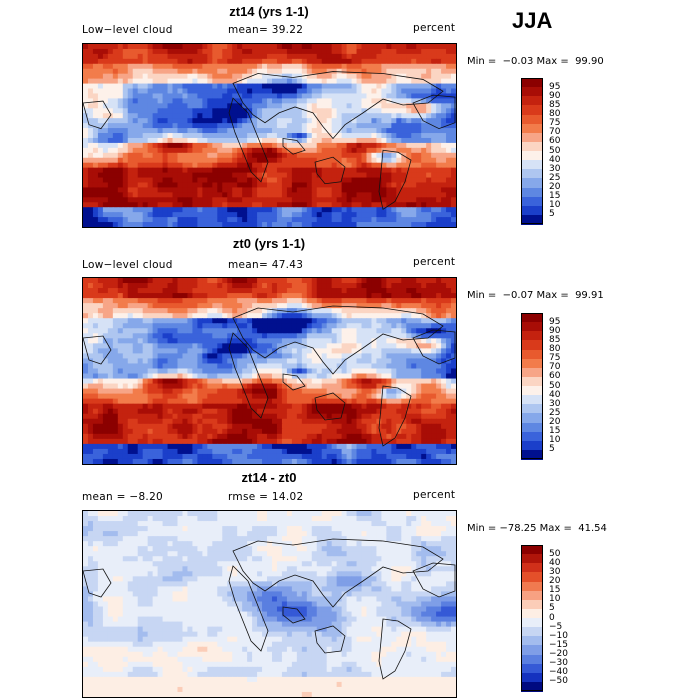 The width and height of the screenshot is (700, 700). What do you see at coordinates (551, 151) in the screenshot?
I see `colorbar-zt14: 95 90 85 80 75 70 60 50 40 30 25 20 15 10 5` at bounding box center [551, 151].